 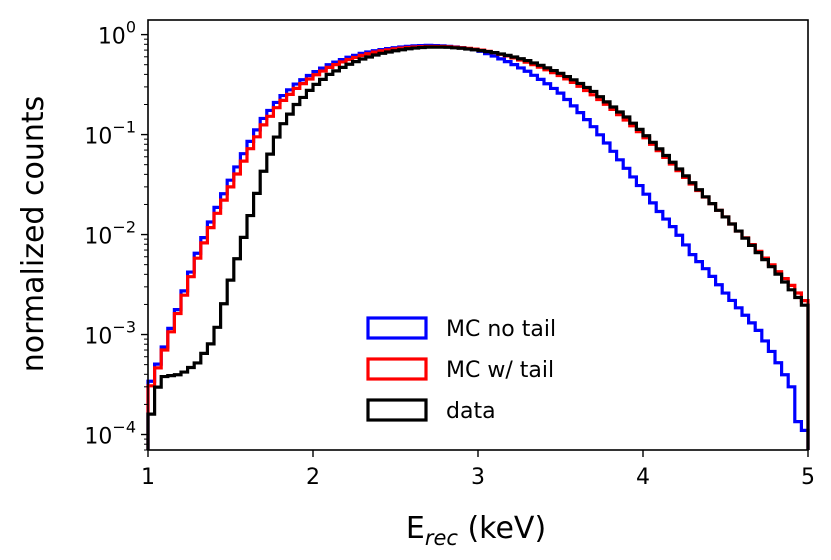 I want to click on y-axis-ticks: 10⁻⁴ 10⁻³ 10⁻² 10⁻¹ 10⁰, so click(x=116, y=234).